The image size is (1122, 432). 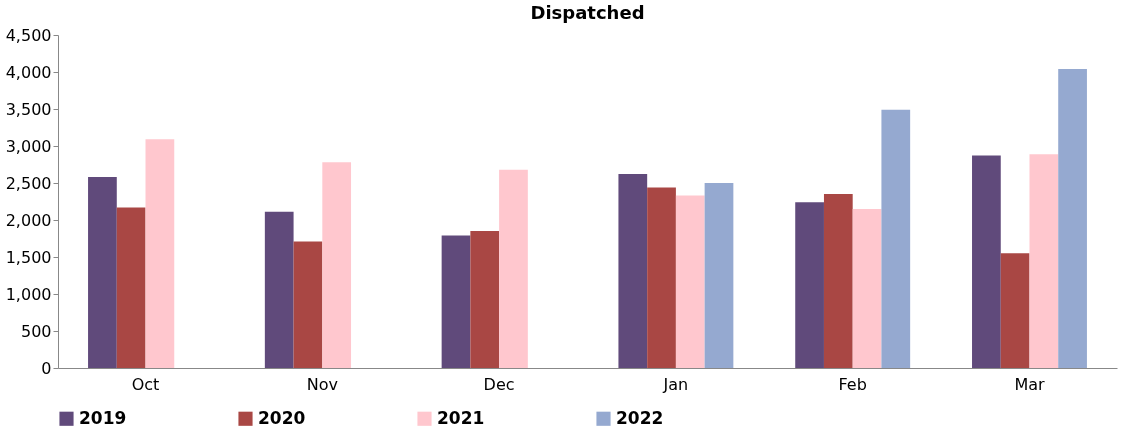 I want to click on legend-label: 2021, so click(x=461, y=417).